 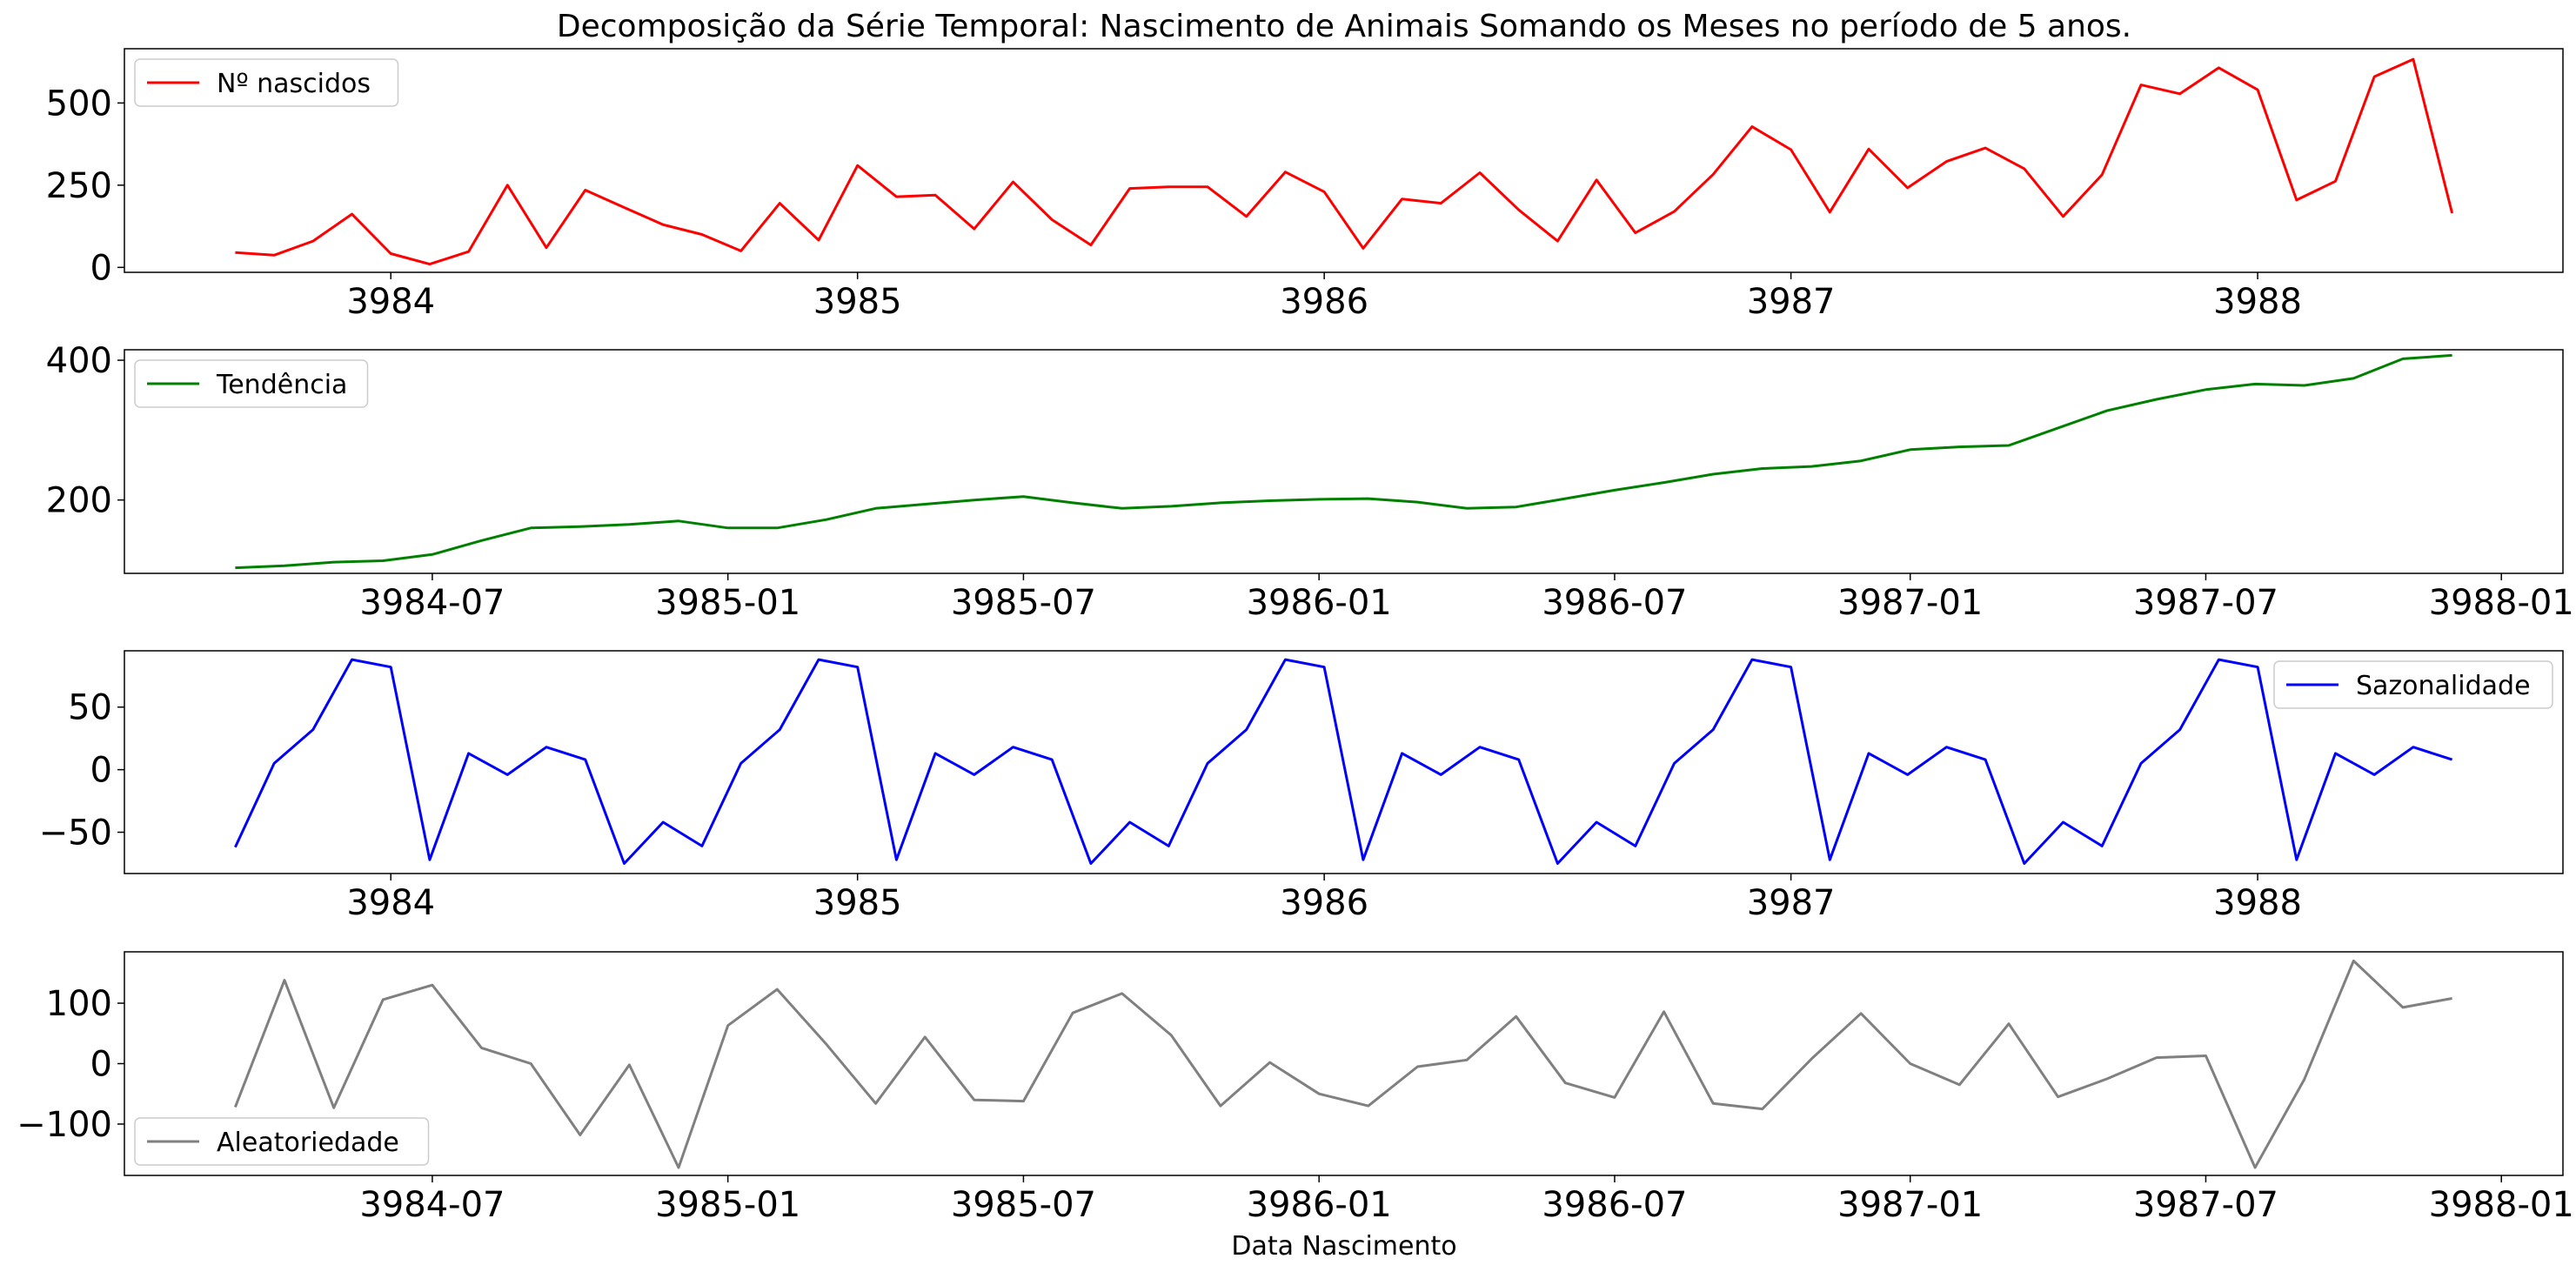 What do you see at coordinates (75, 833) in the screenshot?
I see `y-tick-label: −50` at bounding box center [75, 833].